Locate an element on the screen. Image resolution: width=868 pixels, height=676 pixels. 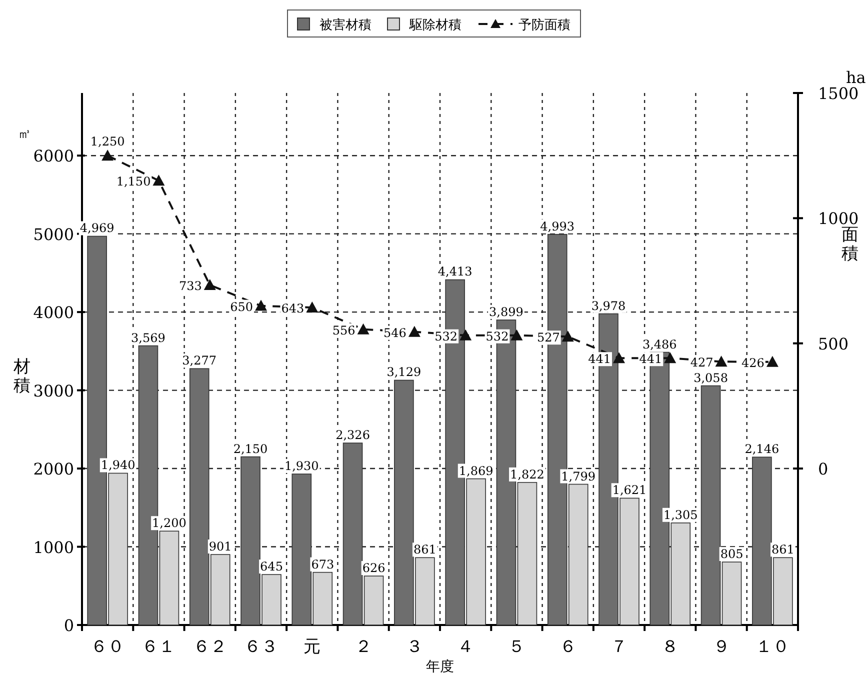
x-tick-label: ２ is located at coordinates (363, 647).